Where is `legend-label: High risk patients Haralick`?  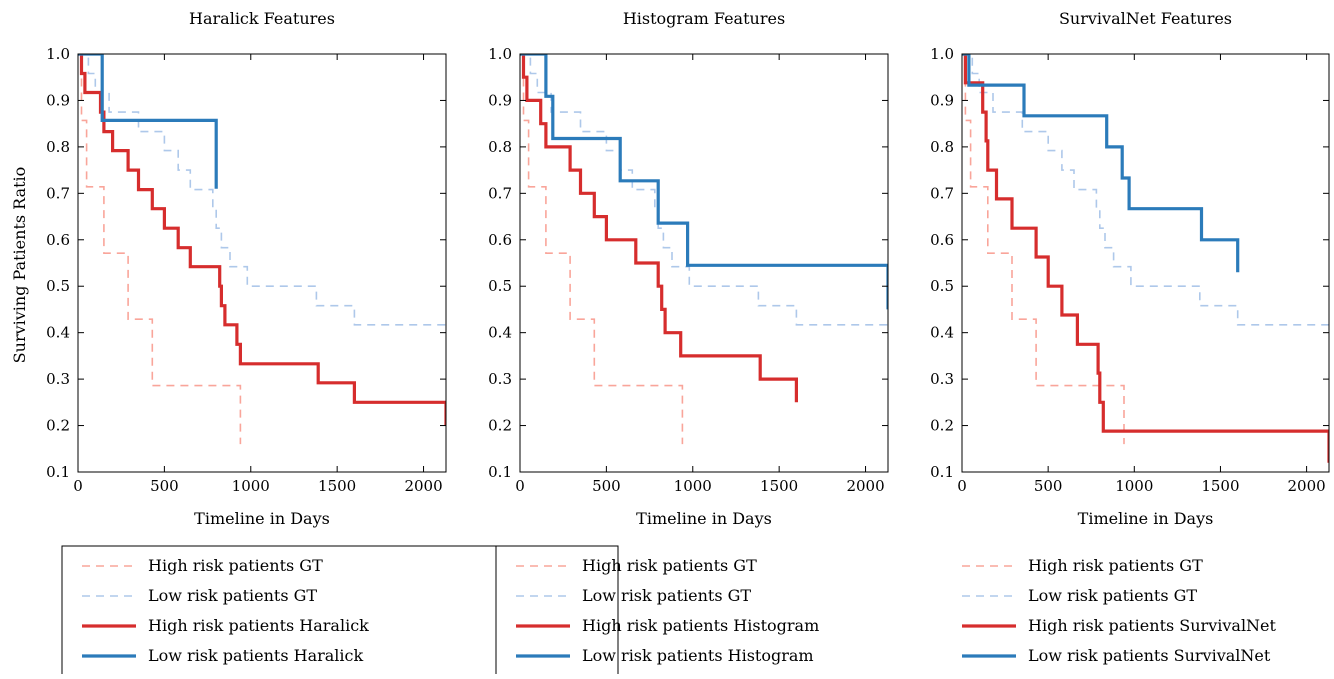
legend-label: High risk patients Haralick is located at coordinates (258, 625).